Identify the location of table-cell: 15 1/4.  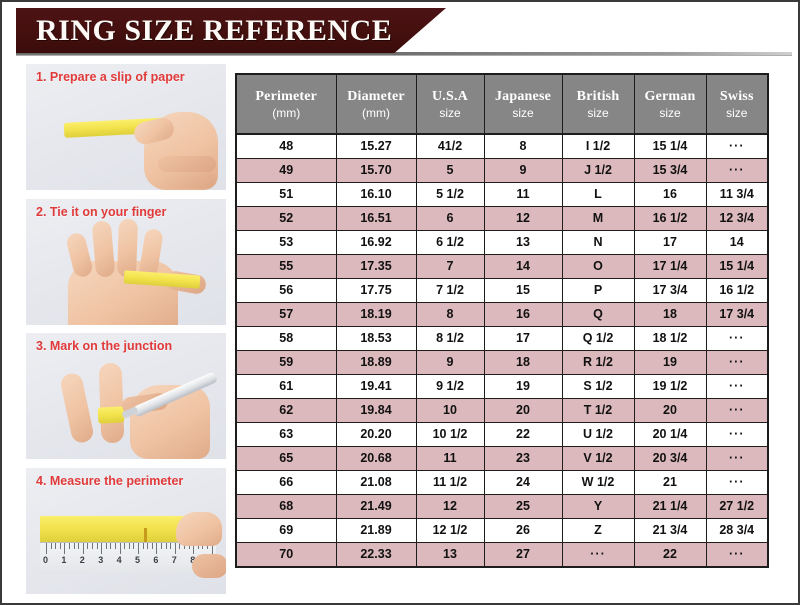
(737, 266).